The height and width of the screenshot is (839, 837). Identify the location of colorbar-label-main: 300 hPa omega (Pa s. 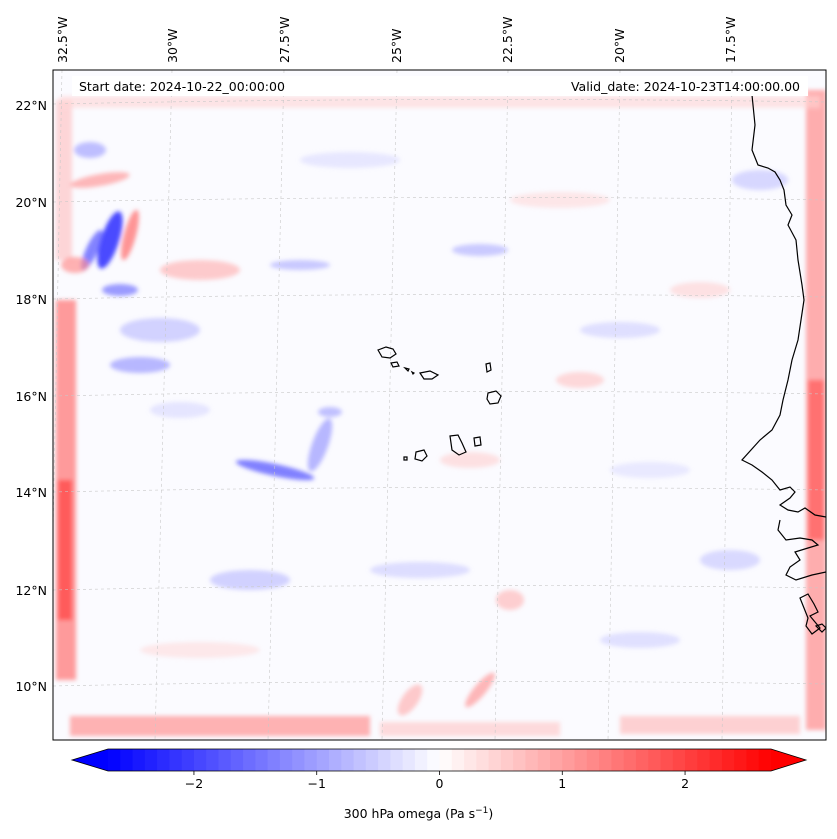
(409, 814).